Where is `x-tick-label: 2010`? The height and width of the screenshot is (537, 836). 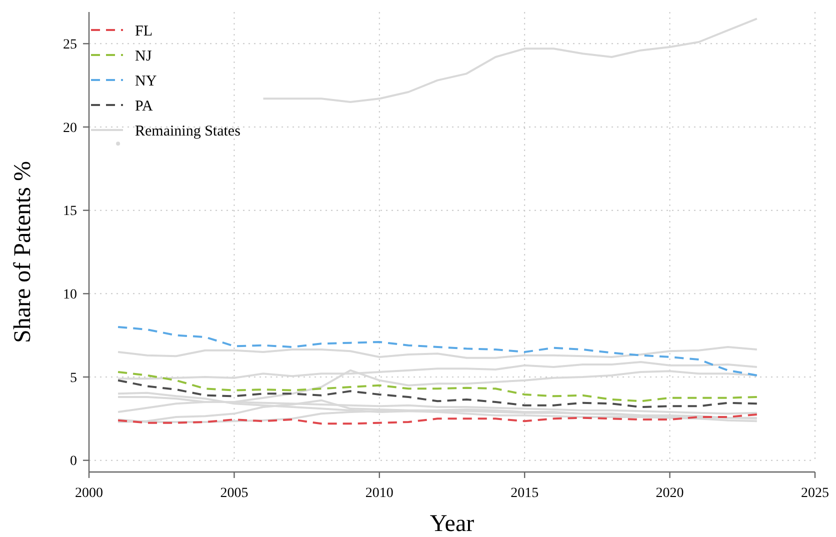 x-tick-label: 2010 is located at coordinates (379, 493).